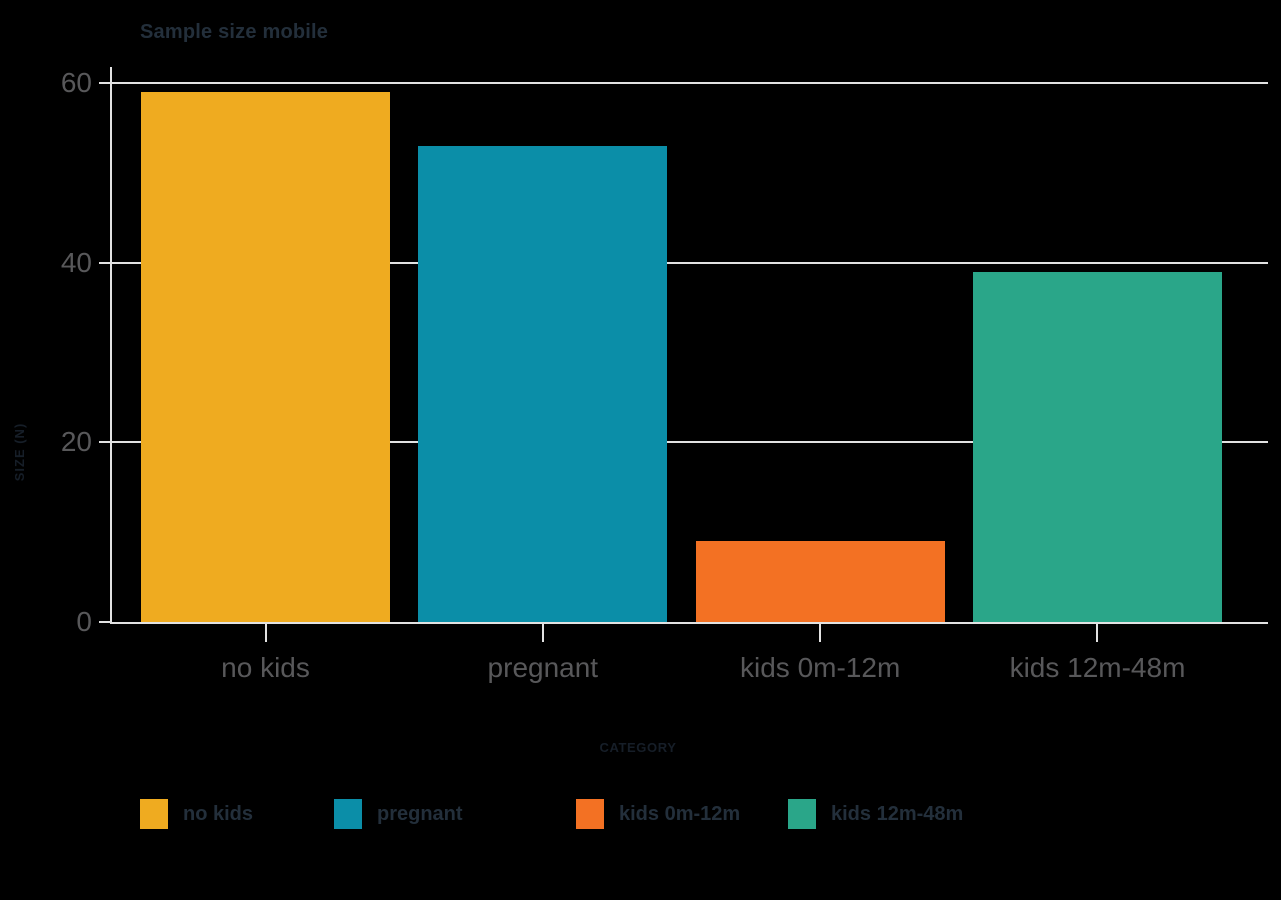 The image size is (1281, 900). What do you see at coordinates (689, 623) in the screenshot?
I see `x-axis-line` at bounding box center [689, 623].